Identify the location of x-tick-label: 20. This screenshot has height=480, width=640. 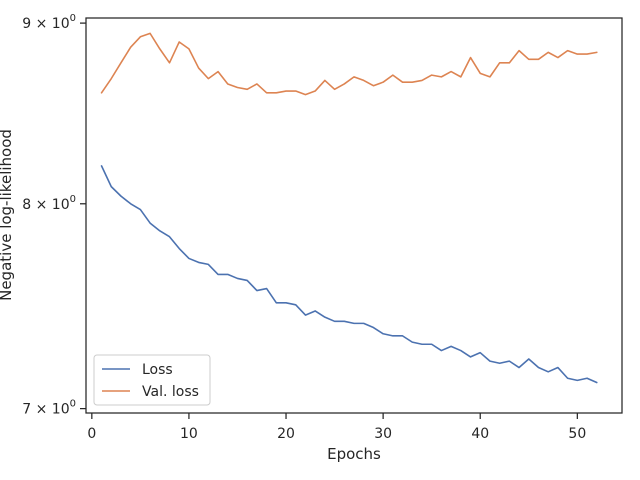
(286, 434).